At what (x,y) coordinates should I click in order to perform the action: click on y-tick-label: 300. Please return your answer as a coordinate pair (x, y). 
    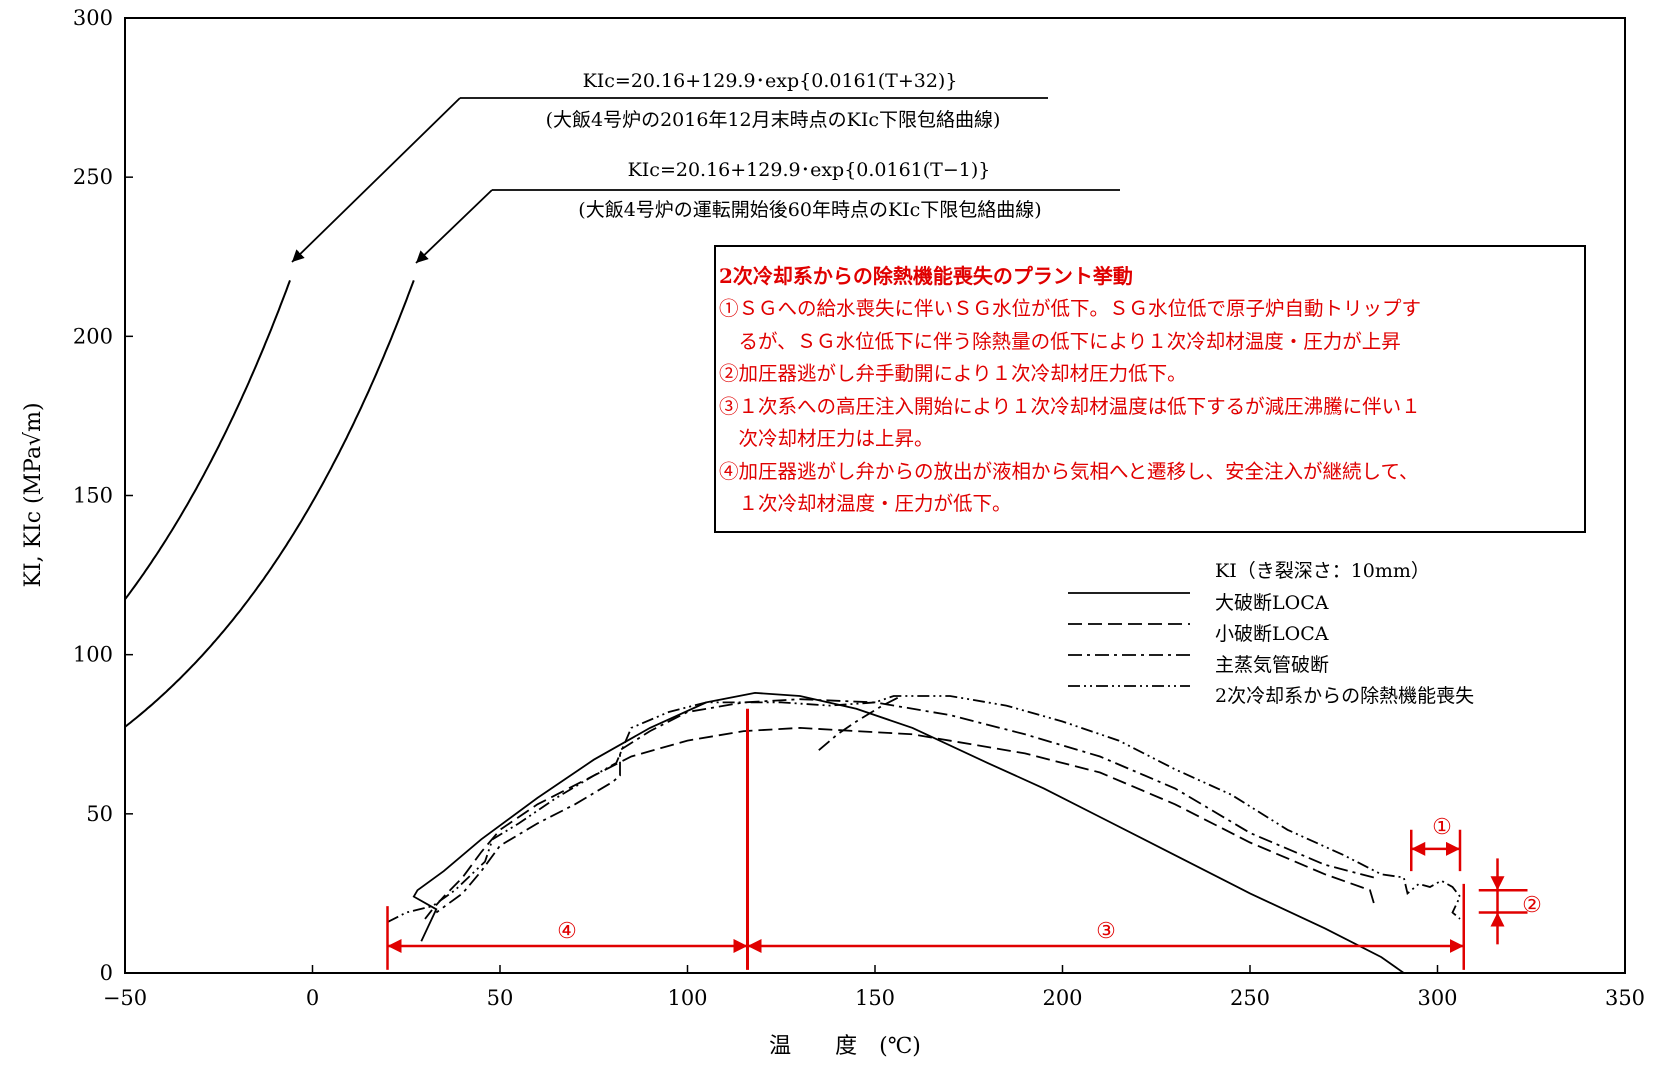
    Looking at the image, I should click on (93, 18).